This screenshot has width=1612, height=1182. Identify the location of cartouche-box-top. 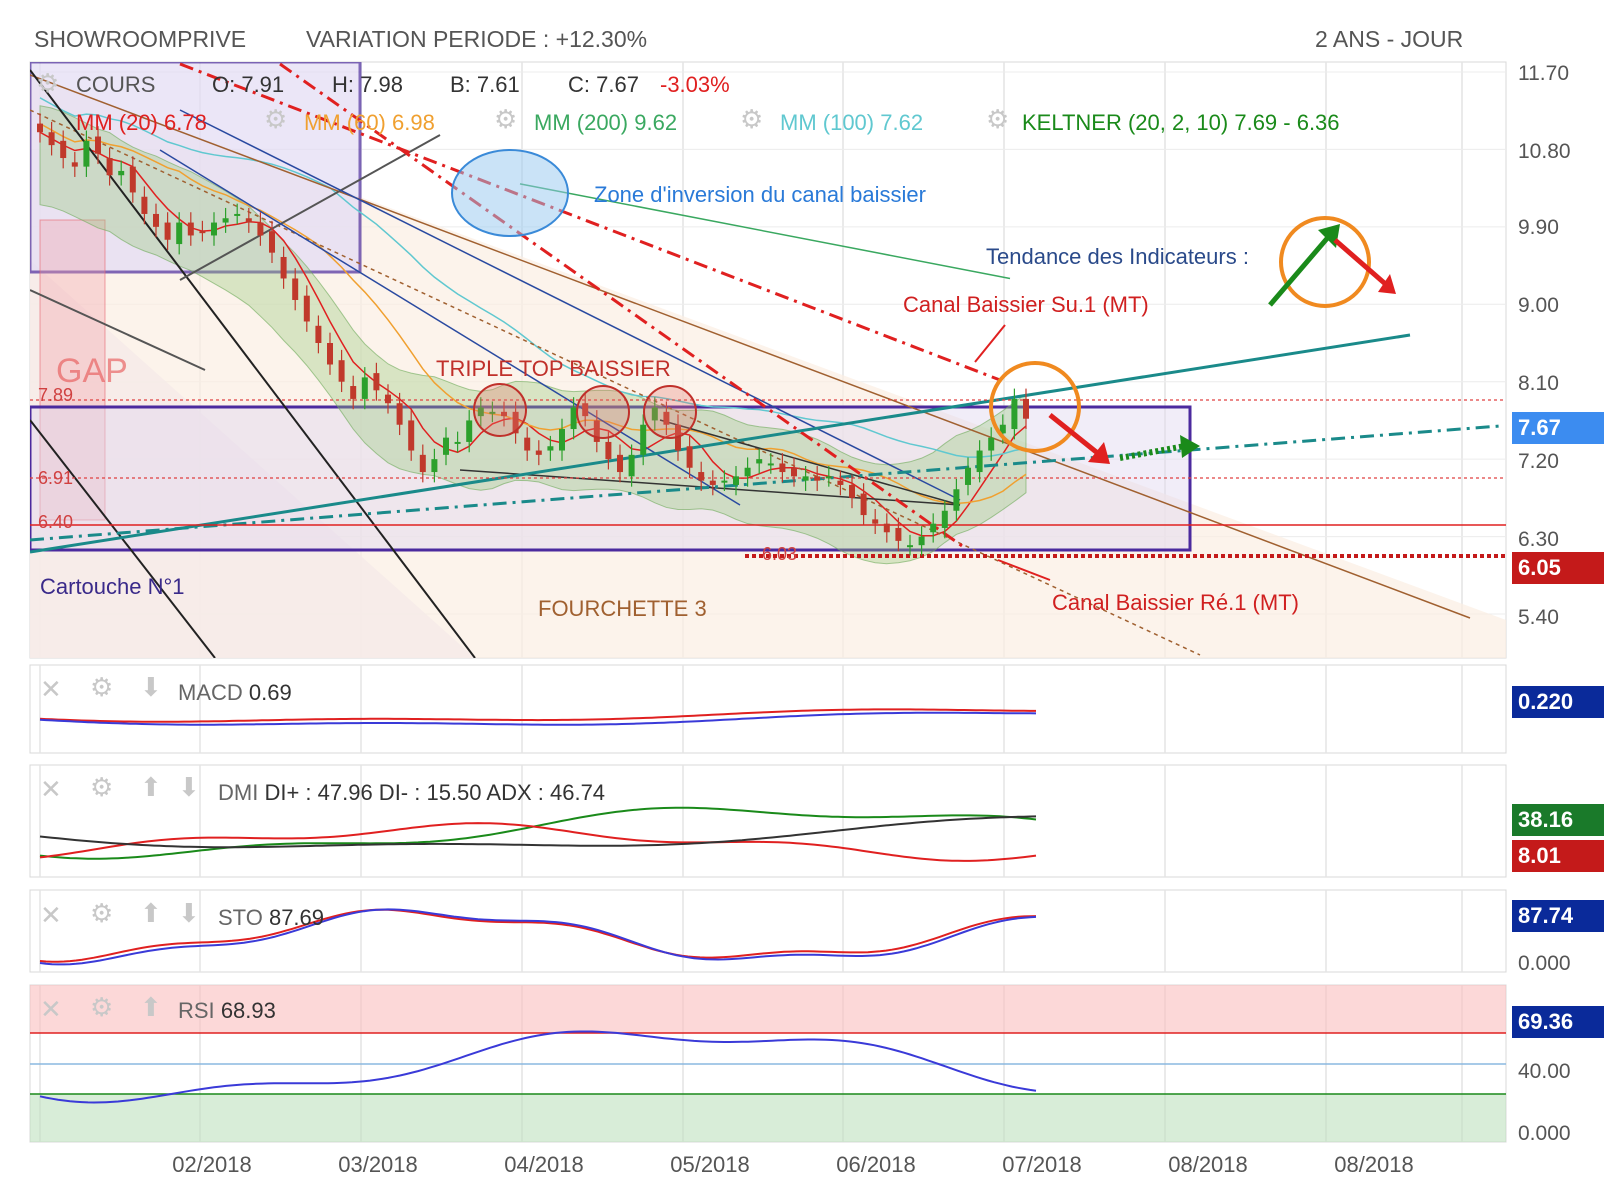
(196, 168).